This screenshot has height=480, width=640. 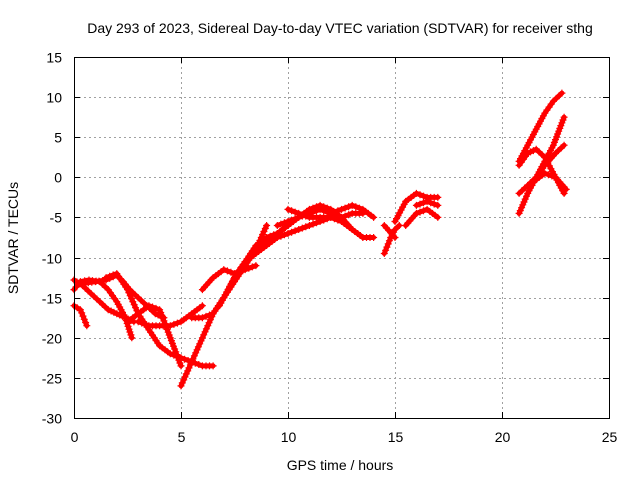 What do you see at coordinates (291, 259) in the screenshot?
I see `series-line` at bounding box center [291, 259].